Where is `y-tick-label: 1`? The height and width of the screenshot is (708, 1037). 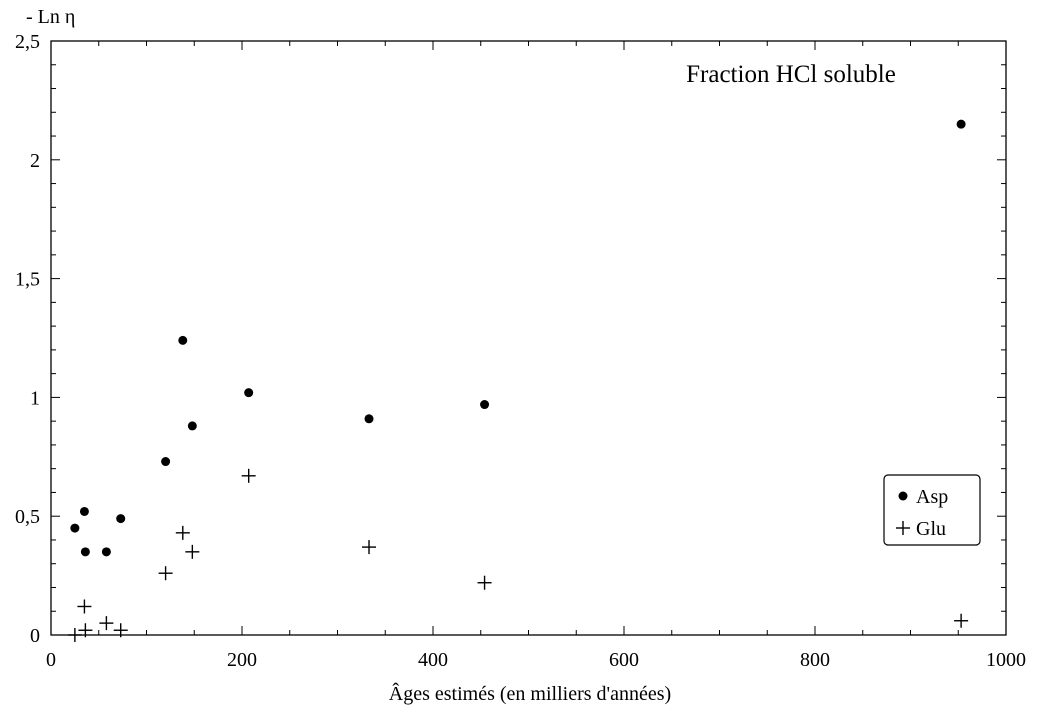
y-tick-label: 1 is located at coordinates (35, 398).